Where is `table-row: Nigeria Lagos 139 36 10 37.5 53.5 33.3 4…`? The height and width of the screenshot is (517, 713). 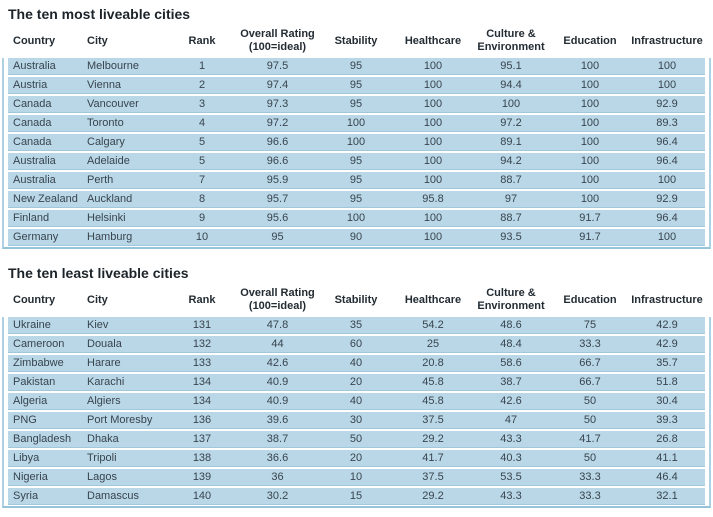 table-row: Nigeria Lagos 139 36 10 37.5 53.5 33.3 4… is located at coordinates (356, 477).